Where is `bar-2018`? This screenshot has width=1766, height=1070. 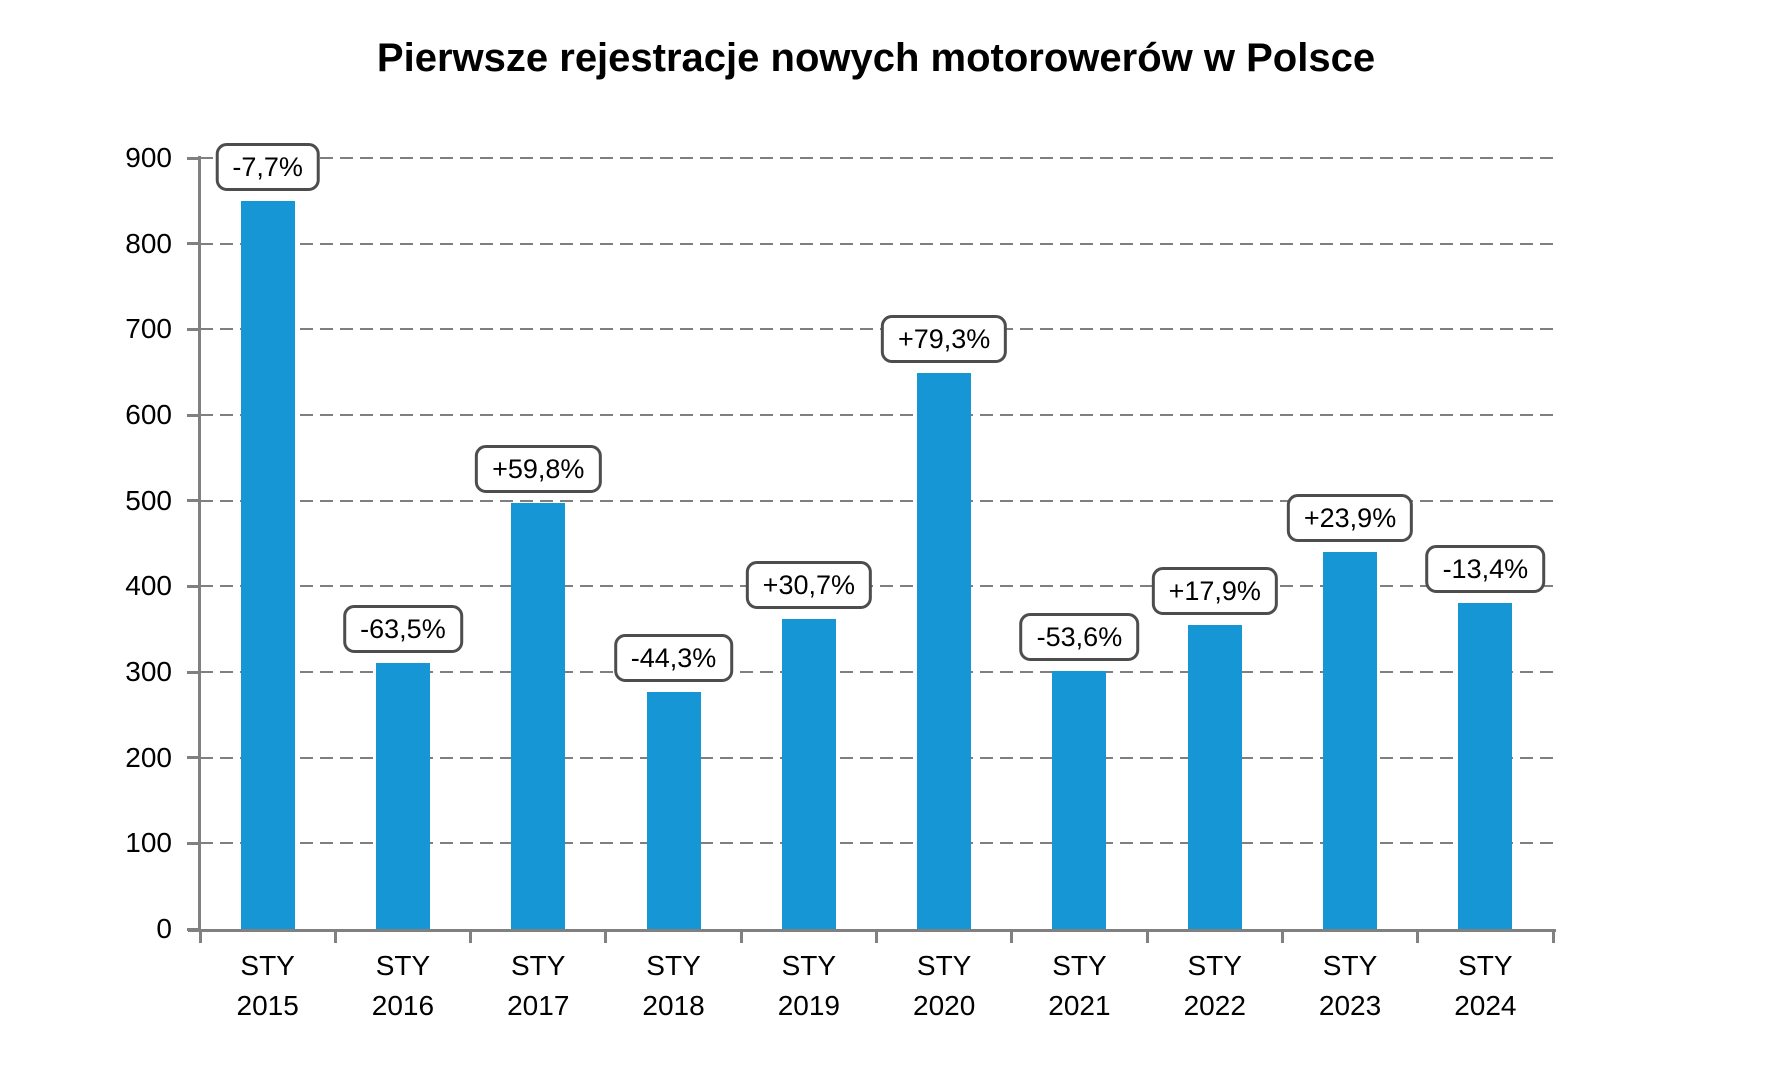 bar-2018 is located at coordinates (673, 810).